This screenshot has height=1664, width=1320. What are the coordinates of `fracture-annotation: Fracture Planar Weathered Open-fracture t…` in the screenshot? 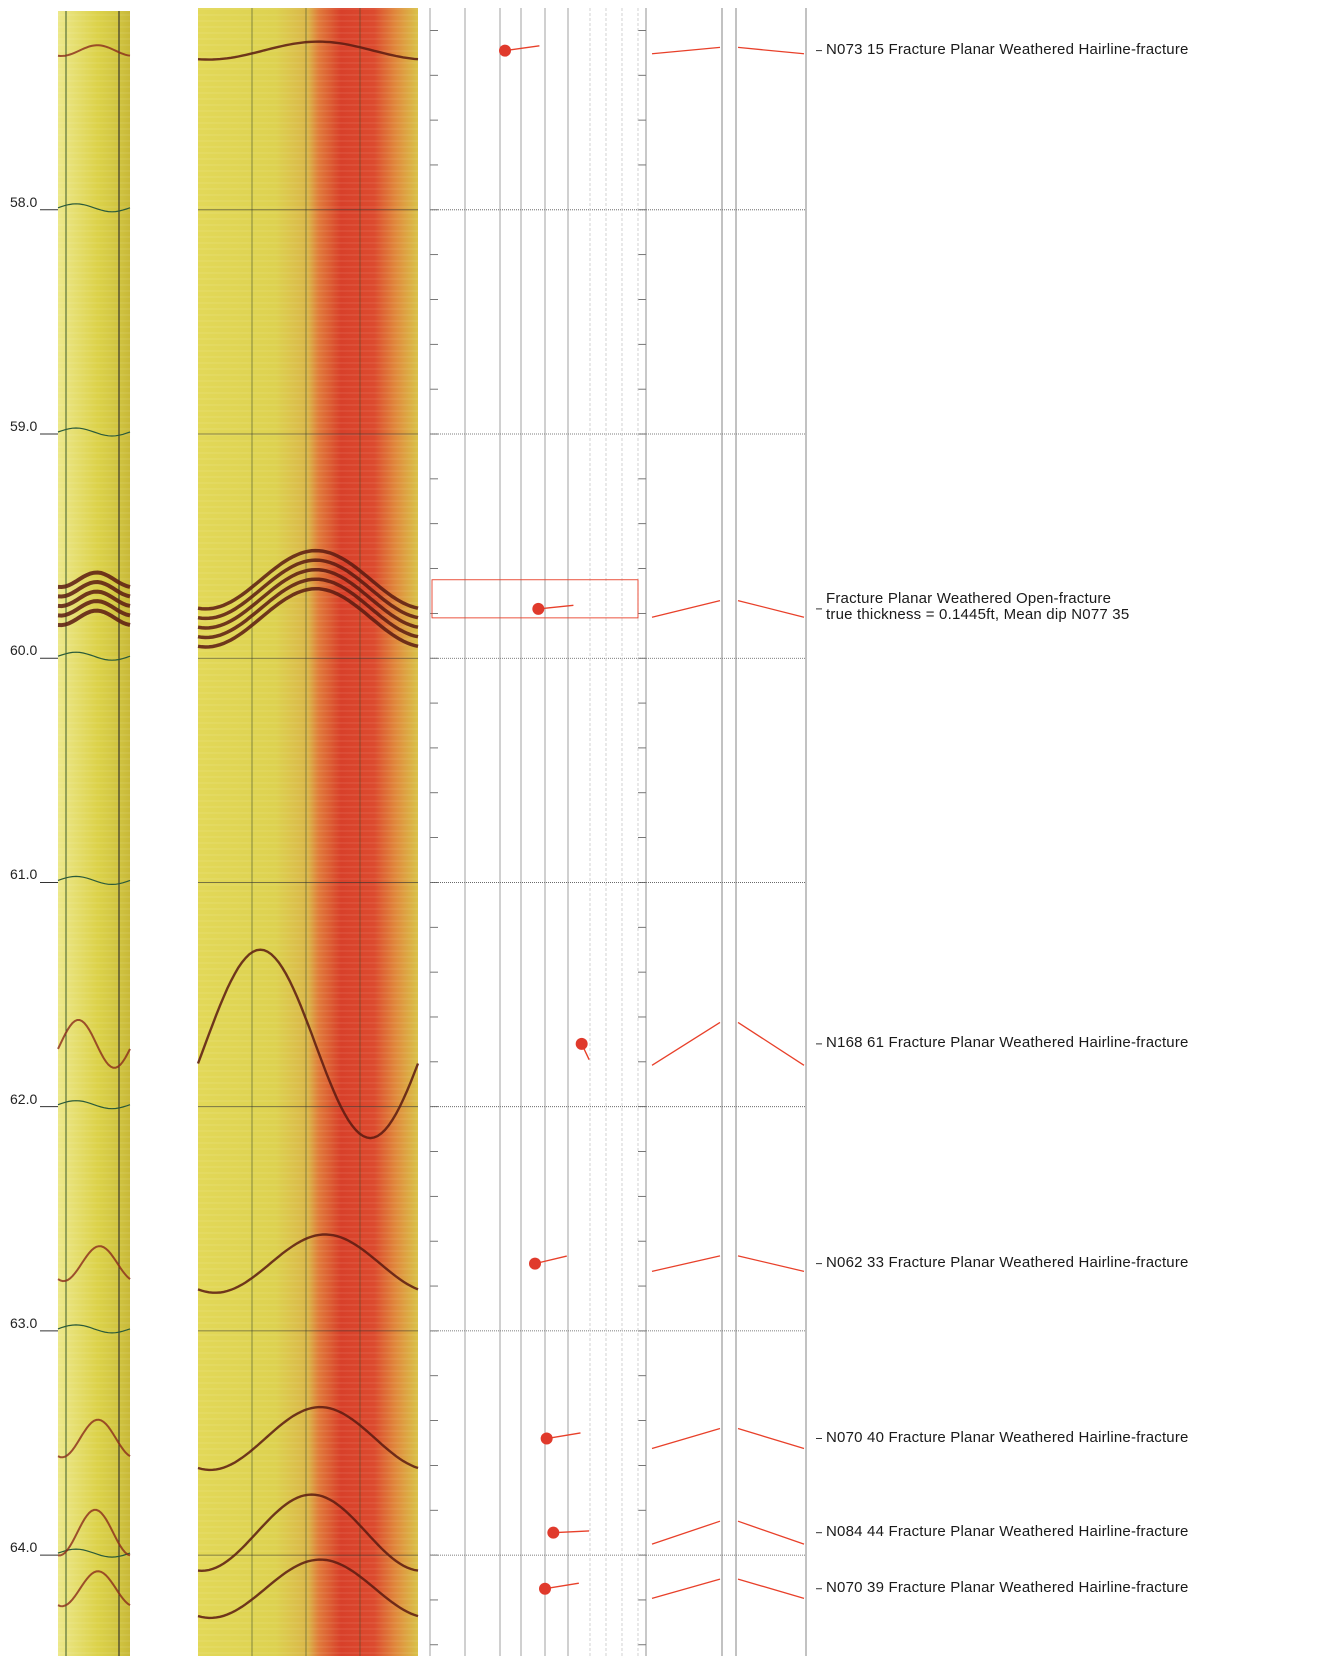 It's located at (978, 606).